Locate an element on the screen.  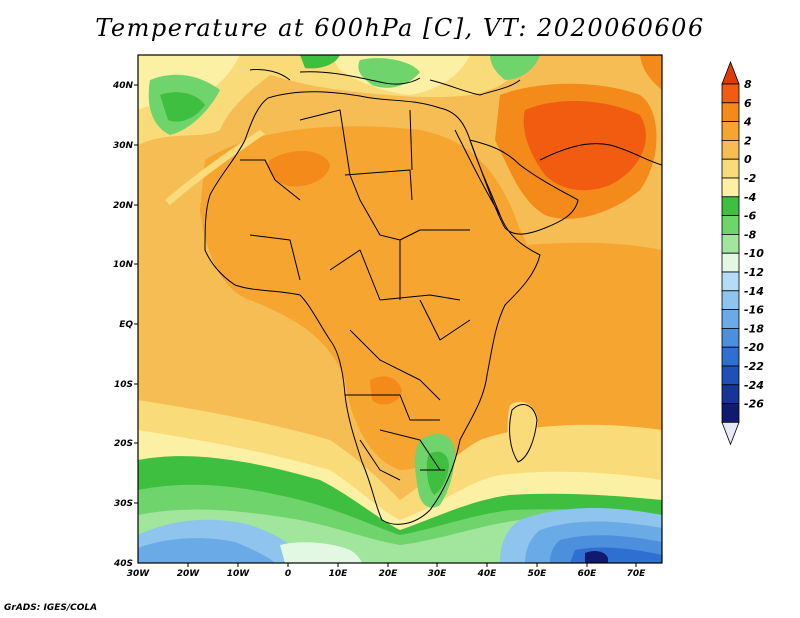
lat-tick-label: 10S is located at coordinates (123, 385).